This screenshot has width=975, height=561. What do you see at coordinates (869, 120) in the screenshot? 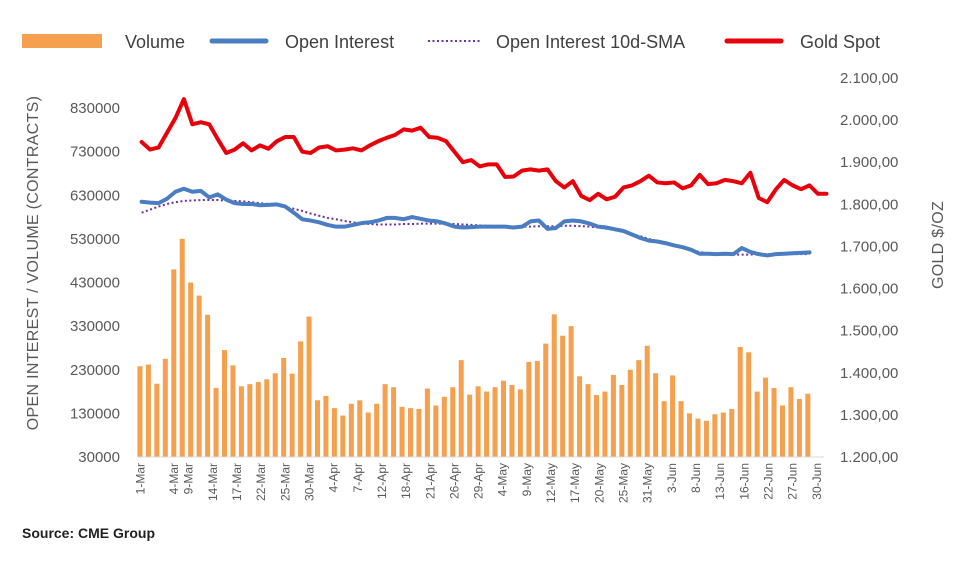
I see `y-right-tick-label: 2.000,00` at bounding box center [869, 120].